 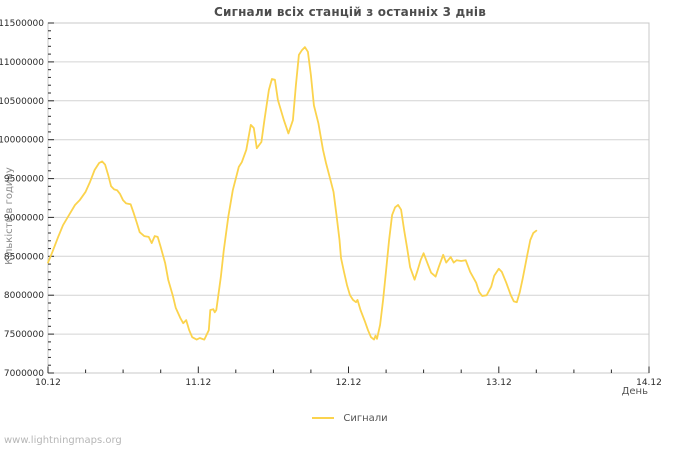 What do you see at coordinates (365, 418) in the screenshot?
I see `legend-label: Сигнали` at bounding box center [365, 418].